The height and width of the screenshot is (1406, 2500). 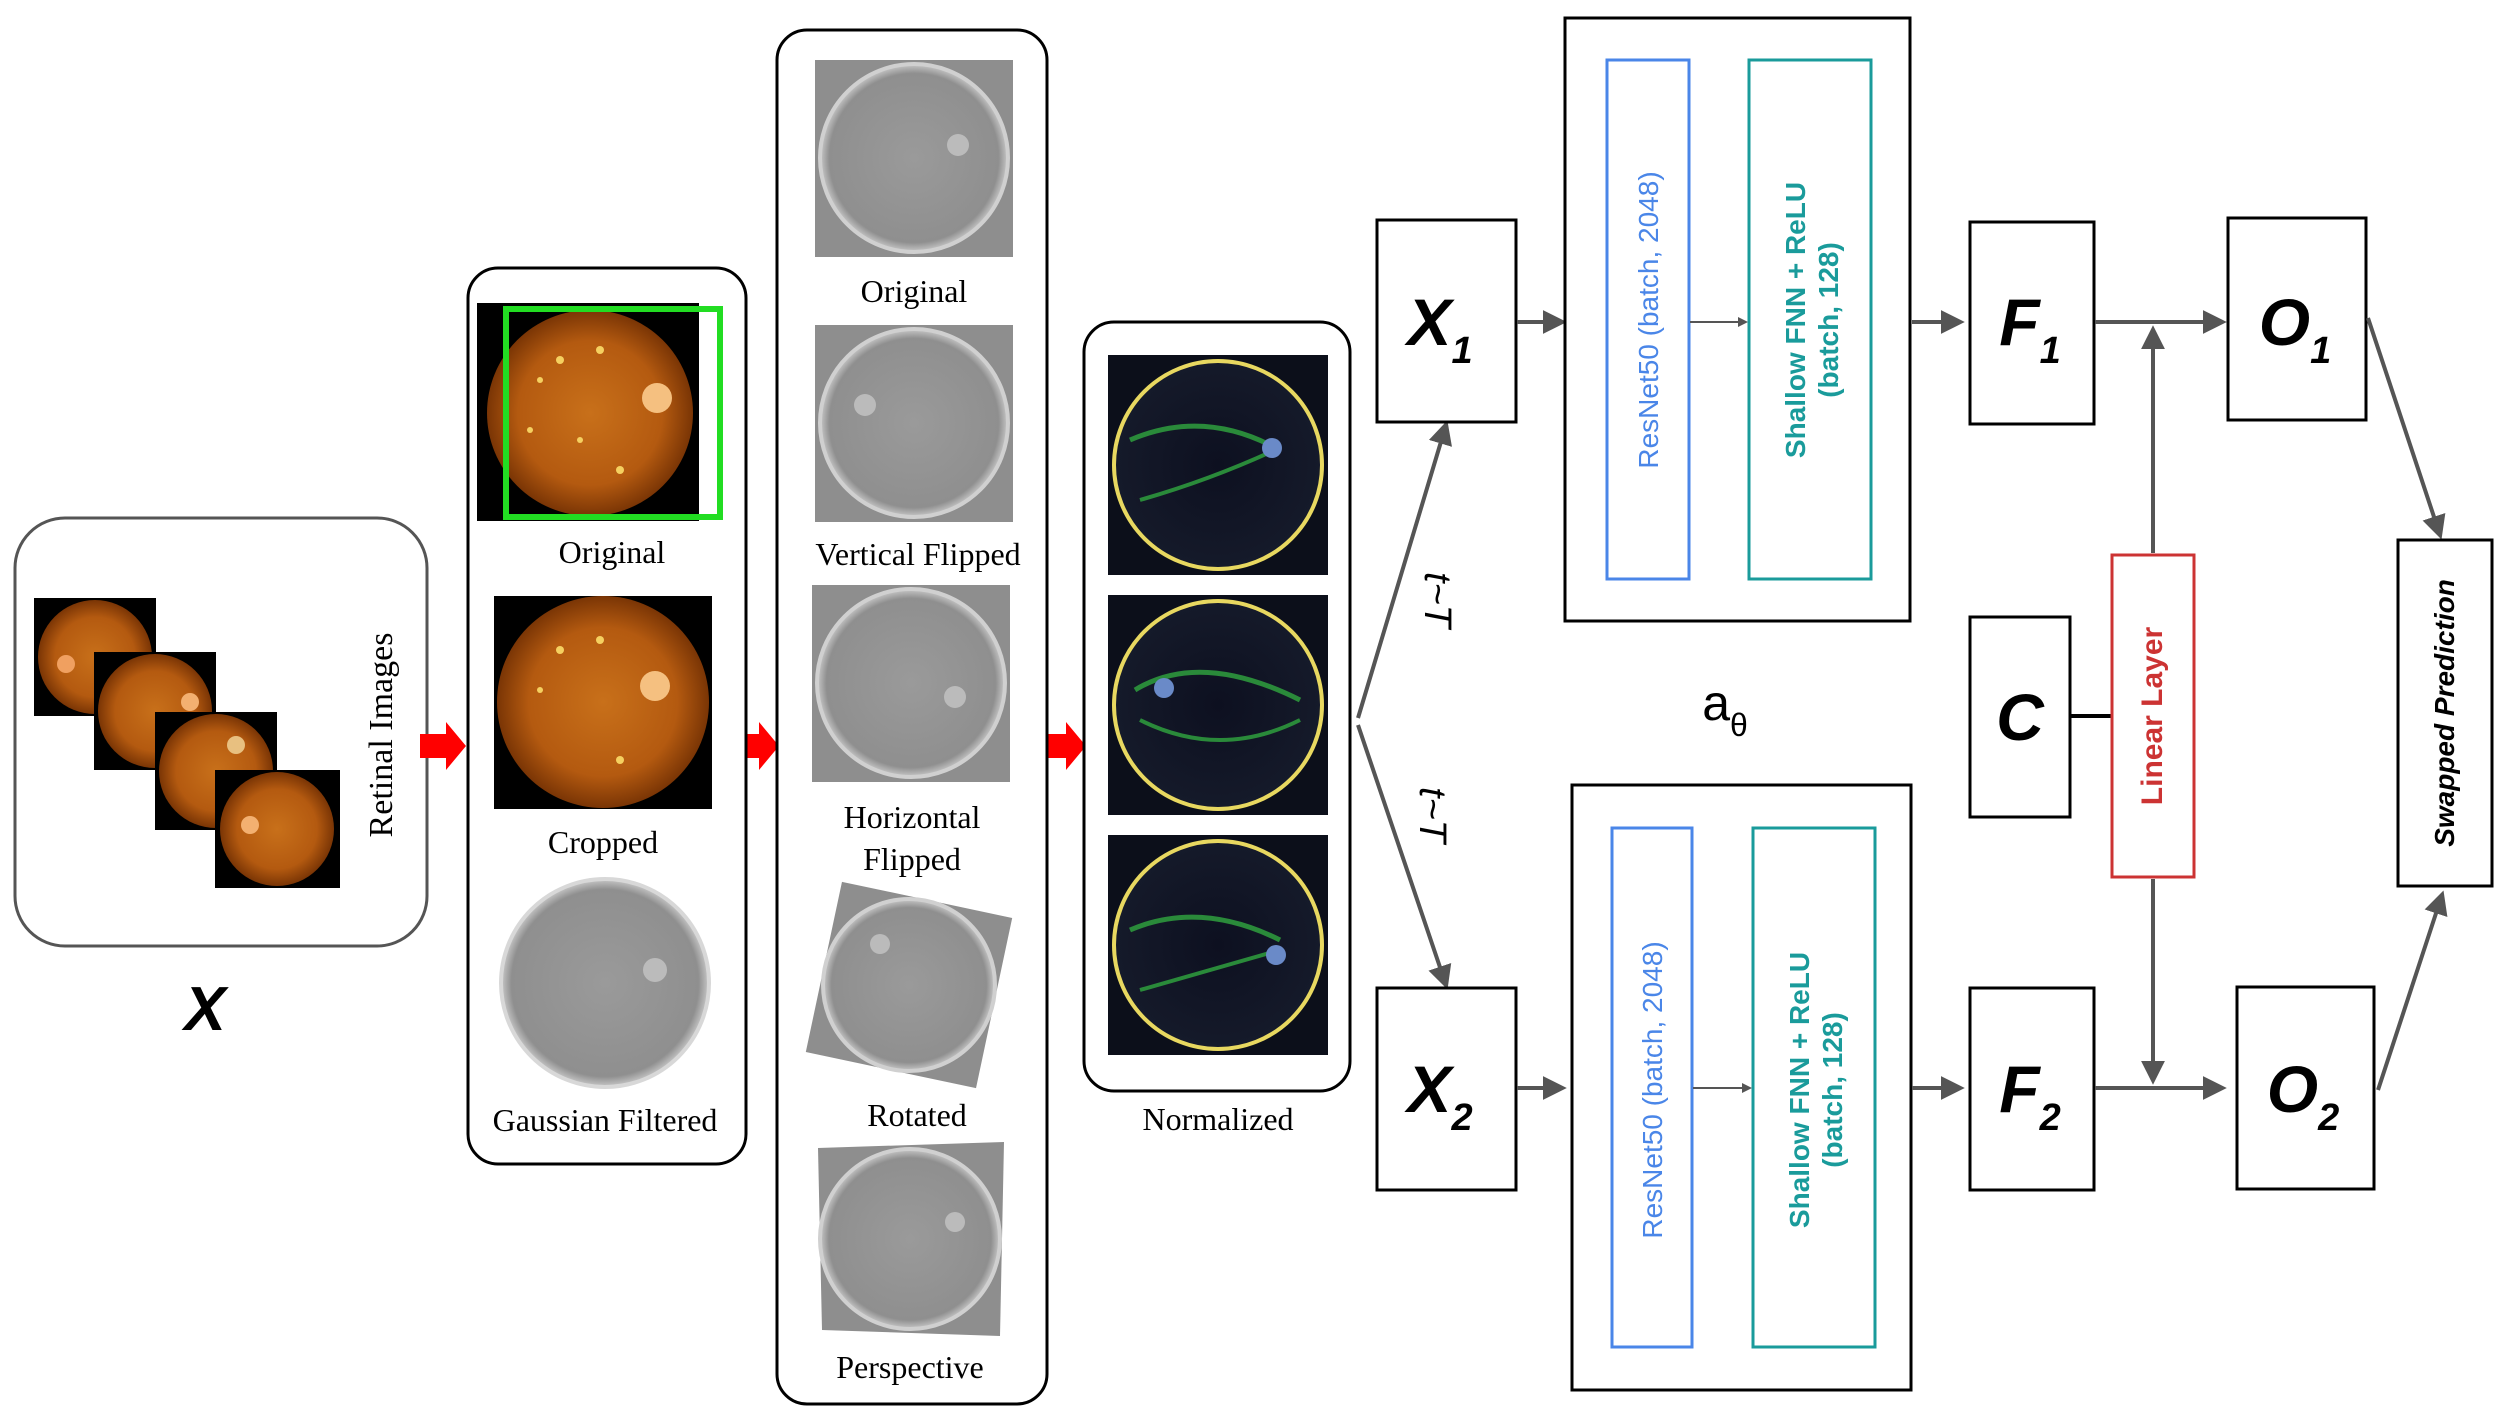 What do you see at coordinates (1832, 1090) in the screenshot?
I see `fnn-bottom-label-2: (batch, 128)` at bounding box center [1832, 1090].